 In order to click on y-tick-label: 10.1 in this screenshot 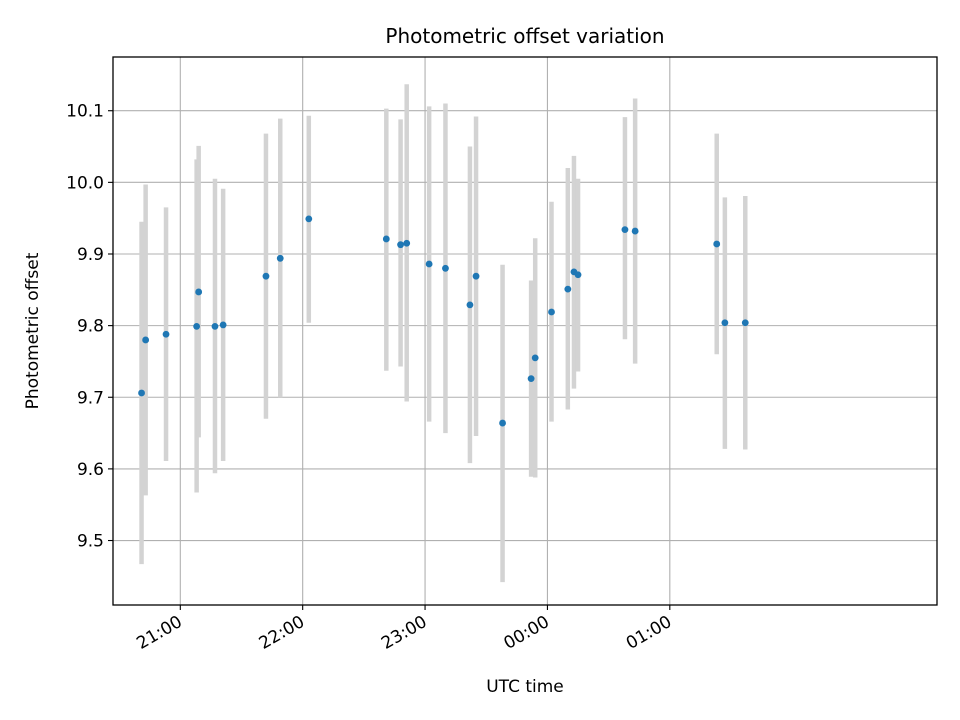, I will do `click(85, 112)`.